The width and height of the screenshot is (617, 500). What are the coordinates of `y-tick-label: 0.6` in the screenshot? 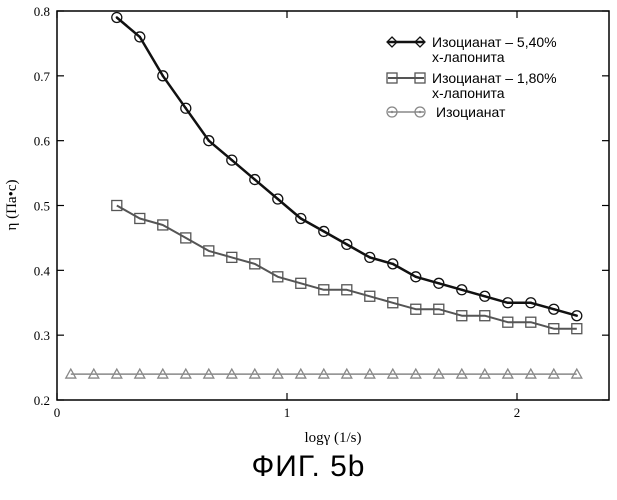 It's located at (42, 141).